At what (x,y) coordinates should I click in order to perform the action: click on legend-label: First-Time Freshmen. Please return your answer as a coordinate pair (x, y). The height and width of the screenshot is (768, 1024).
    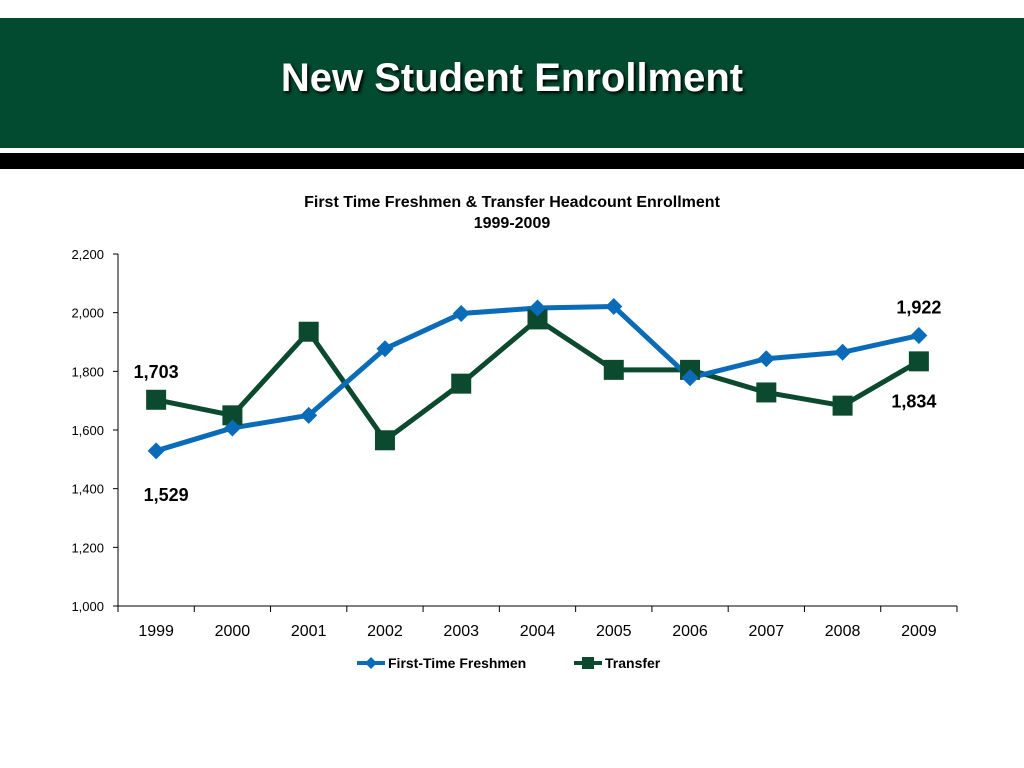
    Looking at the image, I should click on (457, 663).